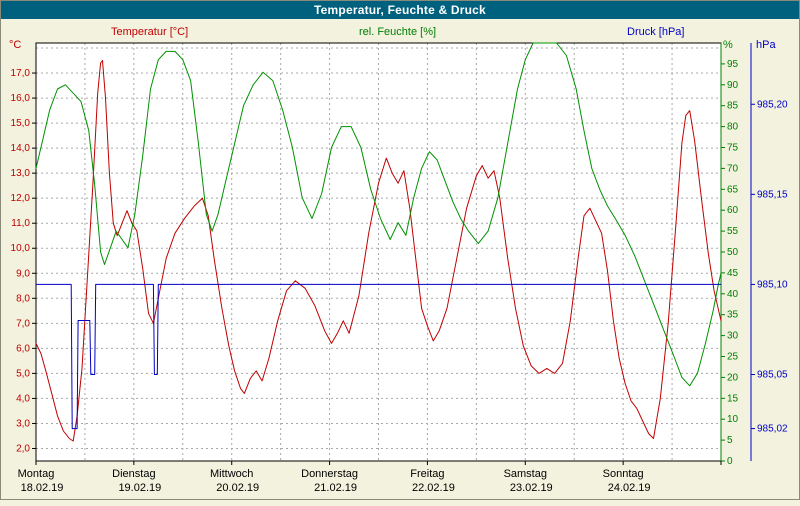  What do you see at coordinates (36, 474) in the screenshot?
I see `svg-text: Montag` at bounding box center [36, 474].